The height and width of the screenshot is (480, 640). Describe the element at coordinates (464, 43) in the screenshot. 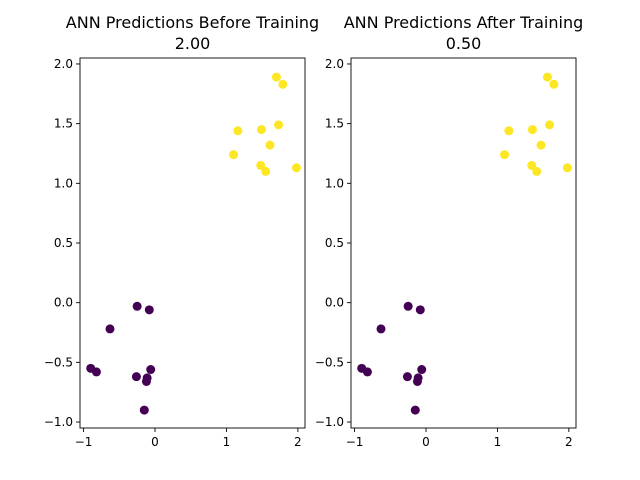

I see `subplot-title-line-2: 0.50` at that location.